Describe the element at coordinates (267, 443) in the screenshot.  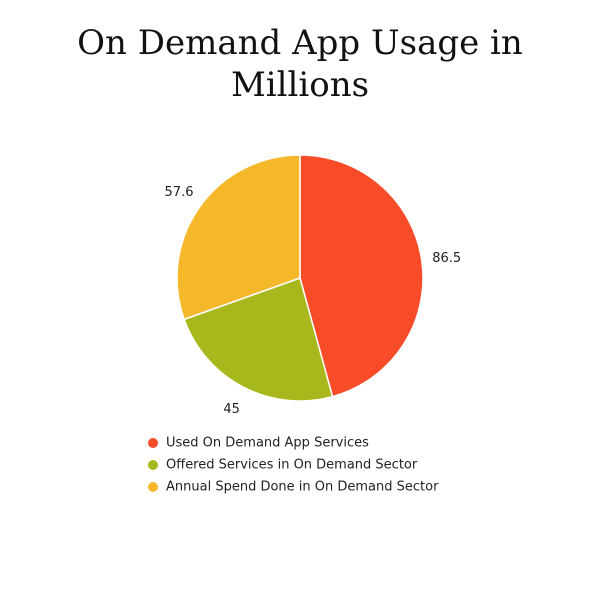
I see `legend-label: Used On Demand App Services` at that location.